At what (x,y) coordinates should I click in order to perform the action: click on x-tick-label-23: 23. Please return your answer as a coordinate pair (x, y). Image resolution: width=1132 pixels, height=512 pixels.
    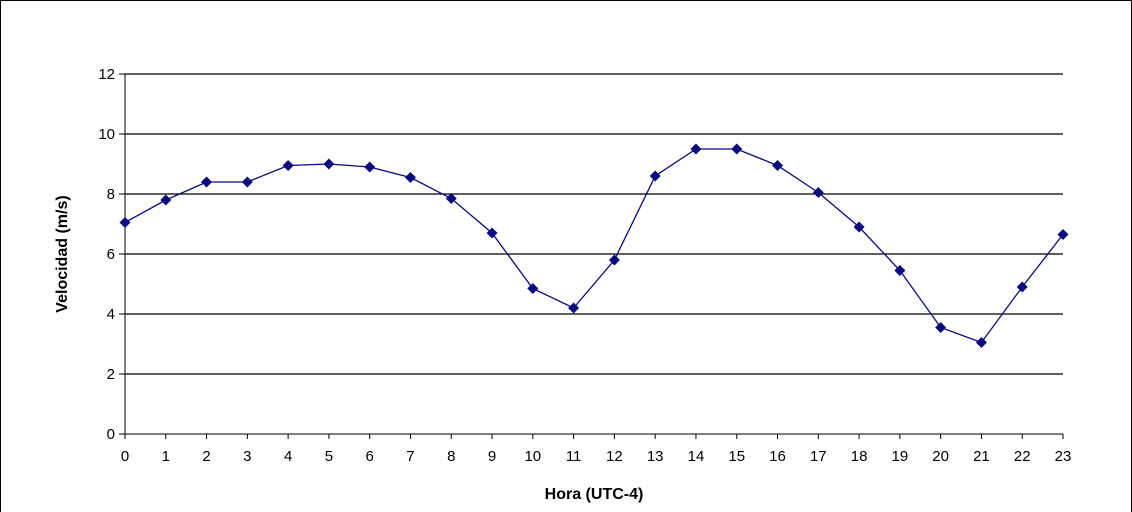
    Looking at the image, I should click on (1063, 456).